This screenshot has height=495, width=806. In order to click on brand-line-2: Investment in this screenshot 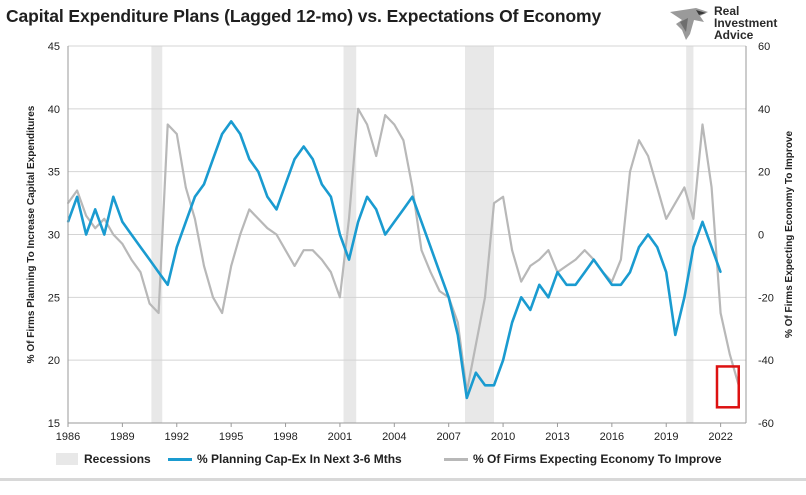, I will do `click(746, 23)`.